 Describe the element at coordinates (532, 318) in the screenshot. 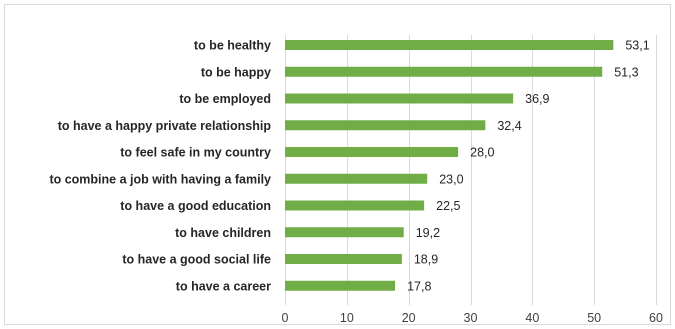

I see `x-tick-label: 40` at that location.